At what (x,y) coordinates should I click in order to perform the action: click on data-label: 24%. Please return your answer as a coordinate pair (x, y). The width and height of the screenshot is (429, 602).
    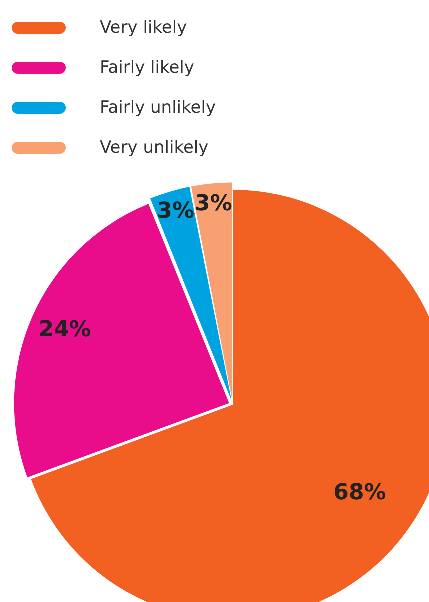
    Looking at the image, I should click on (65, 329).